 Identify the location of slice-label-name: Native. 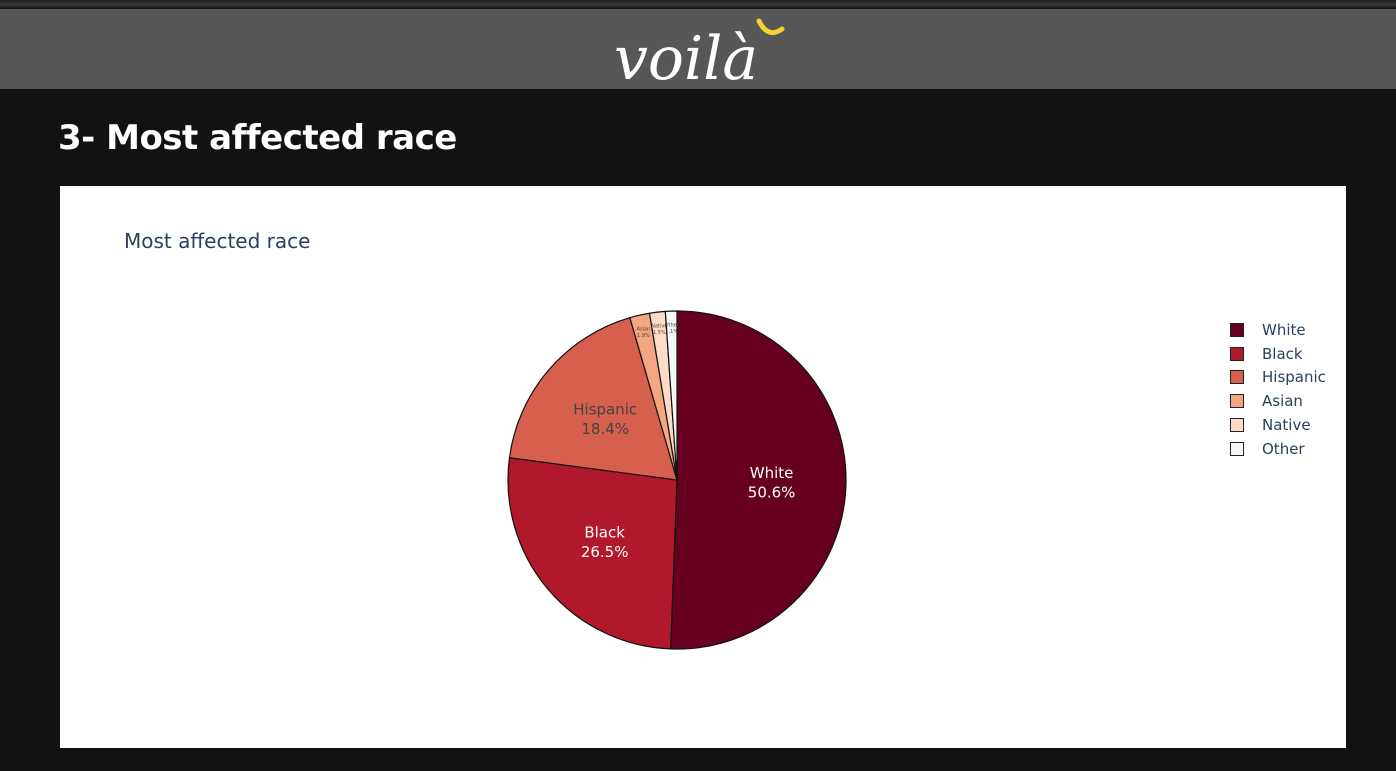
(659, 327).